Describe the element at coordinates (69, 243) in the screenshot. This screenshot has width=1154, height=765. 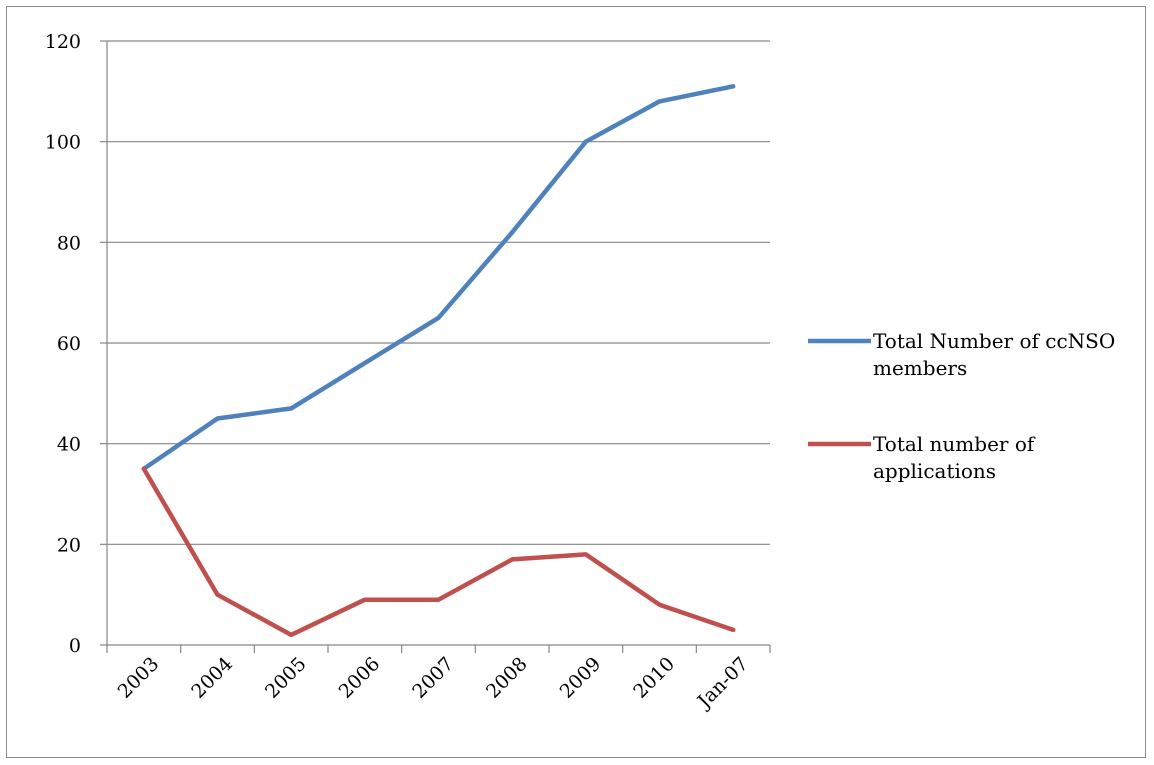
I see `y-tick-label: 80` at that location.